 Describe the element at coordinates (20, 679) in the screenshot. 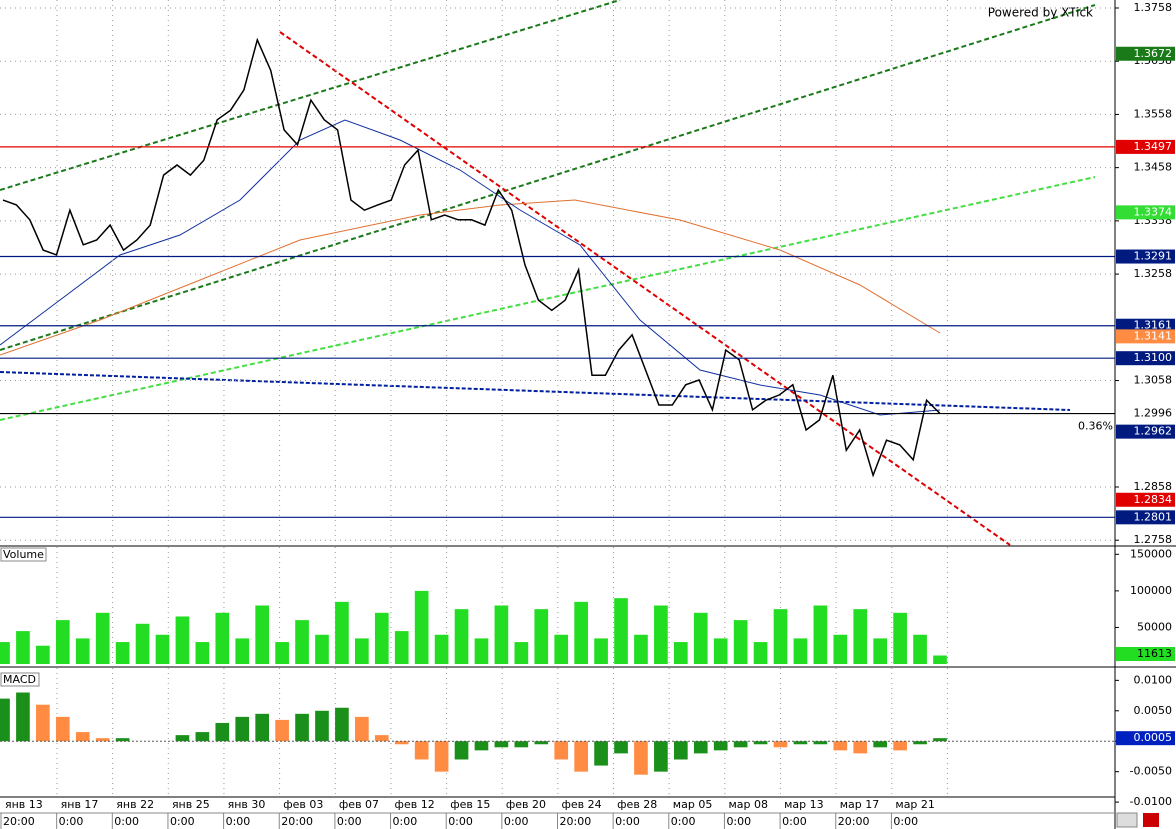

I see `pane-label-box` at that location.